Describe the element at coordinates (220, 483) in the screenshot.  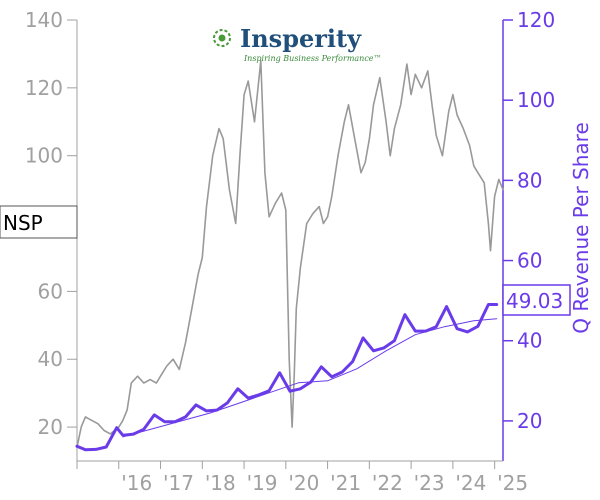
I see `x-tick-label: '18` at that location.